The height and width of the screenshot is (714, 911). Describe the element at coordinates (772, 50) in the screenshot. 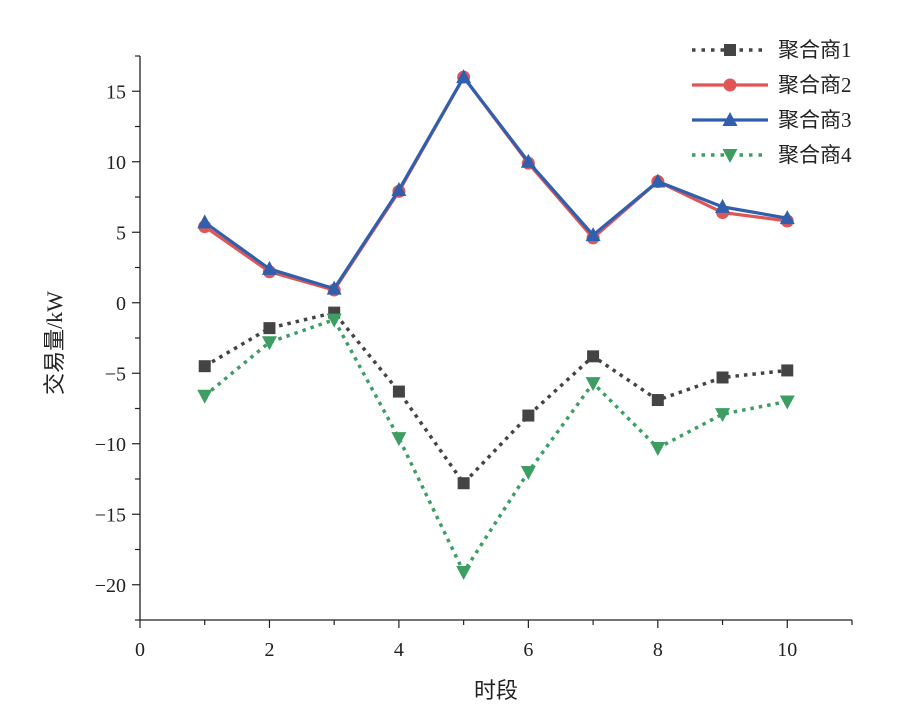

I see `legend-item-1: 聚合商1` at that location.